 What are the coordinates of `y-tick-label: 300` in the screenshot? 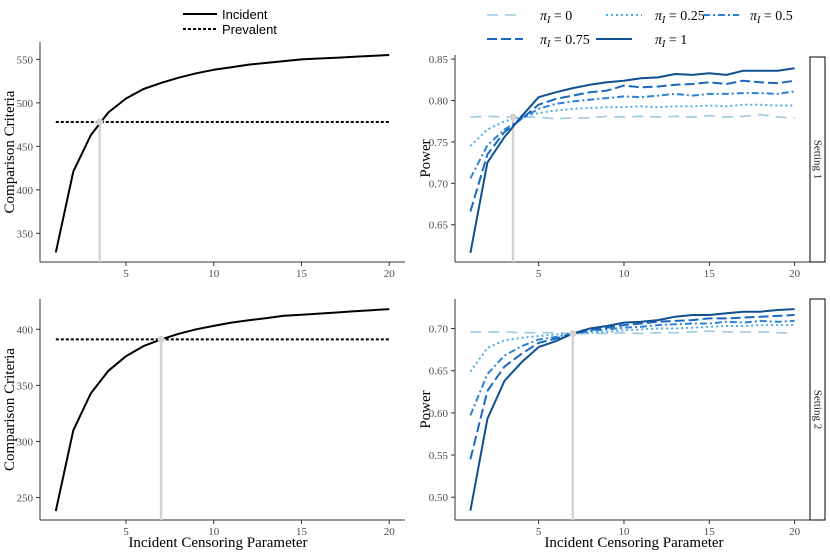 It's located at (25, 442).